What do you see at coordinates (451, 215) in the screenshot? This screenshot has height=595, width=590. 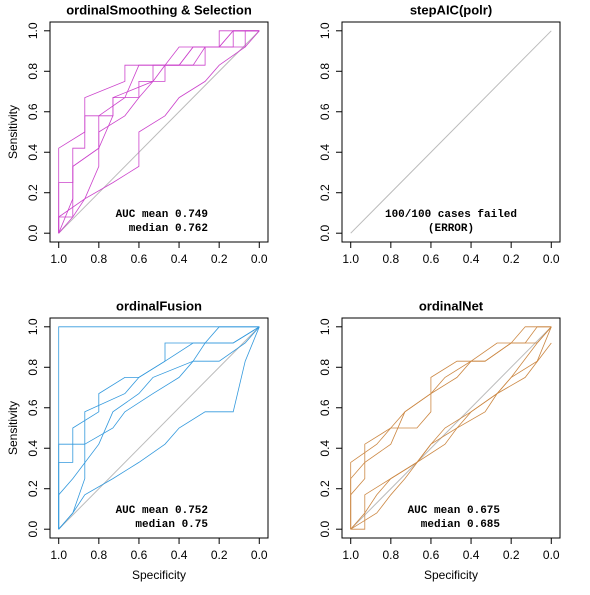 I see `annotation: 100/100 cases failed` at bounding box center [451, 215].